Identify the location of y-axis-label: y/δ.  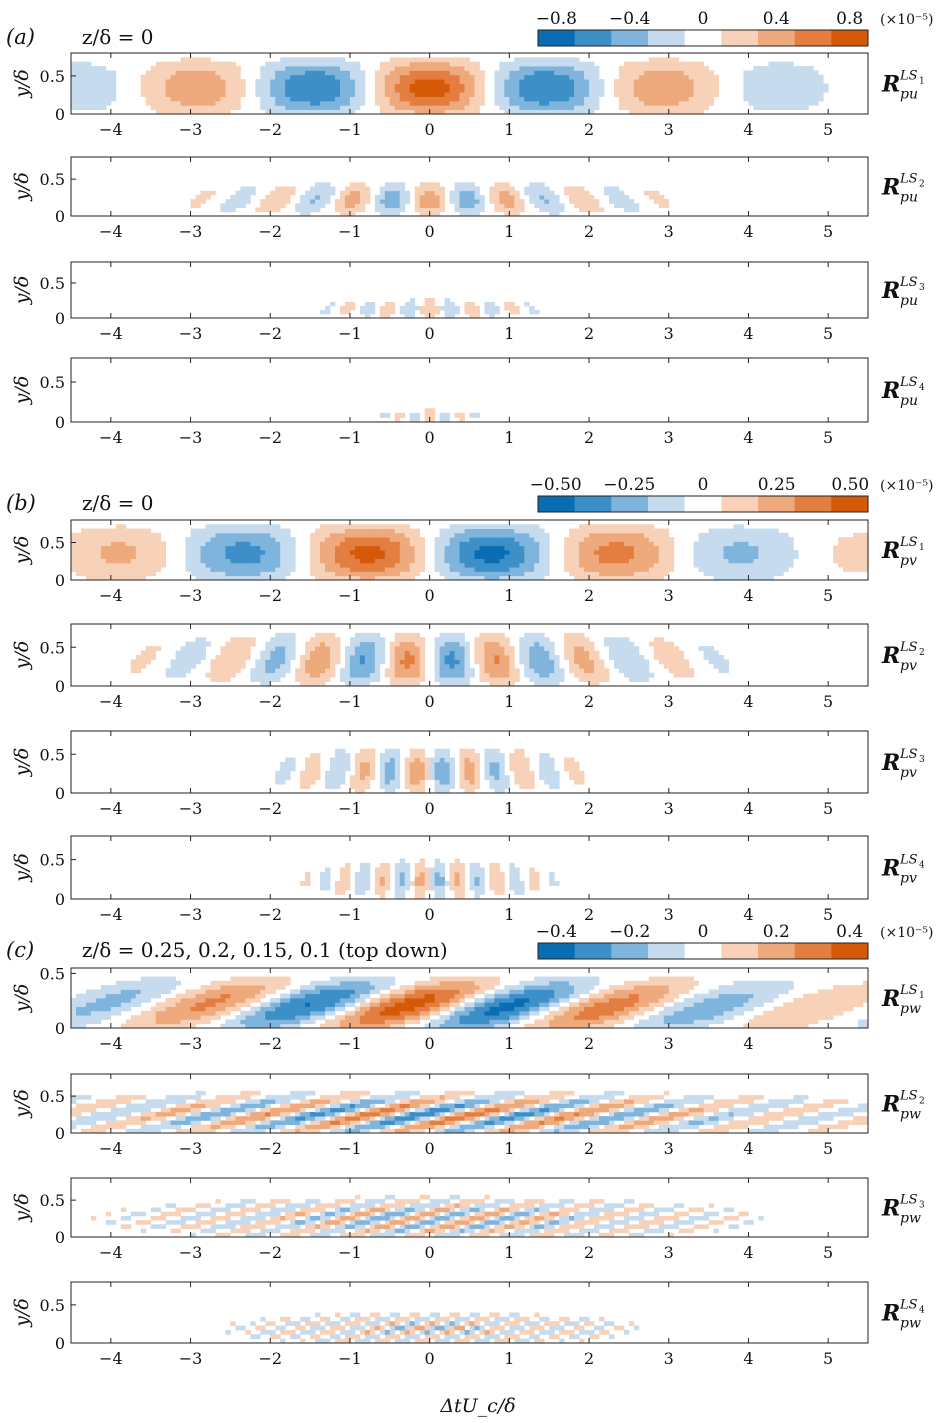
(22, 291).